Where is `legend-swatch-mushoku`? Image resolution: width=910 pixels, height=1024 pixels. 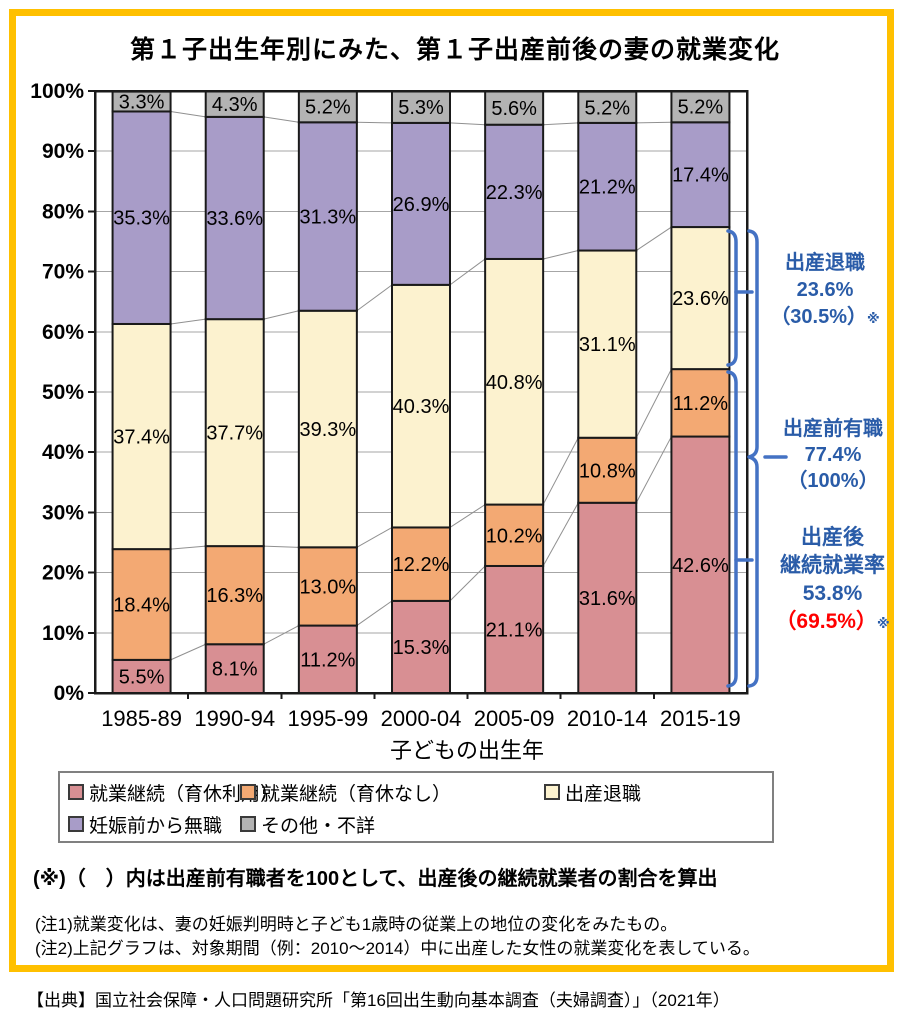
legend-swatch-mushoku is located at coordinates (76, 824).